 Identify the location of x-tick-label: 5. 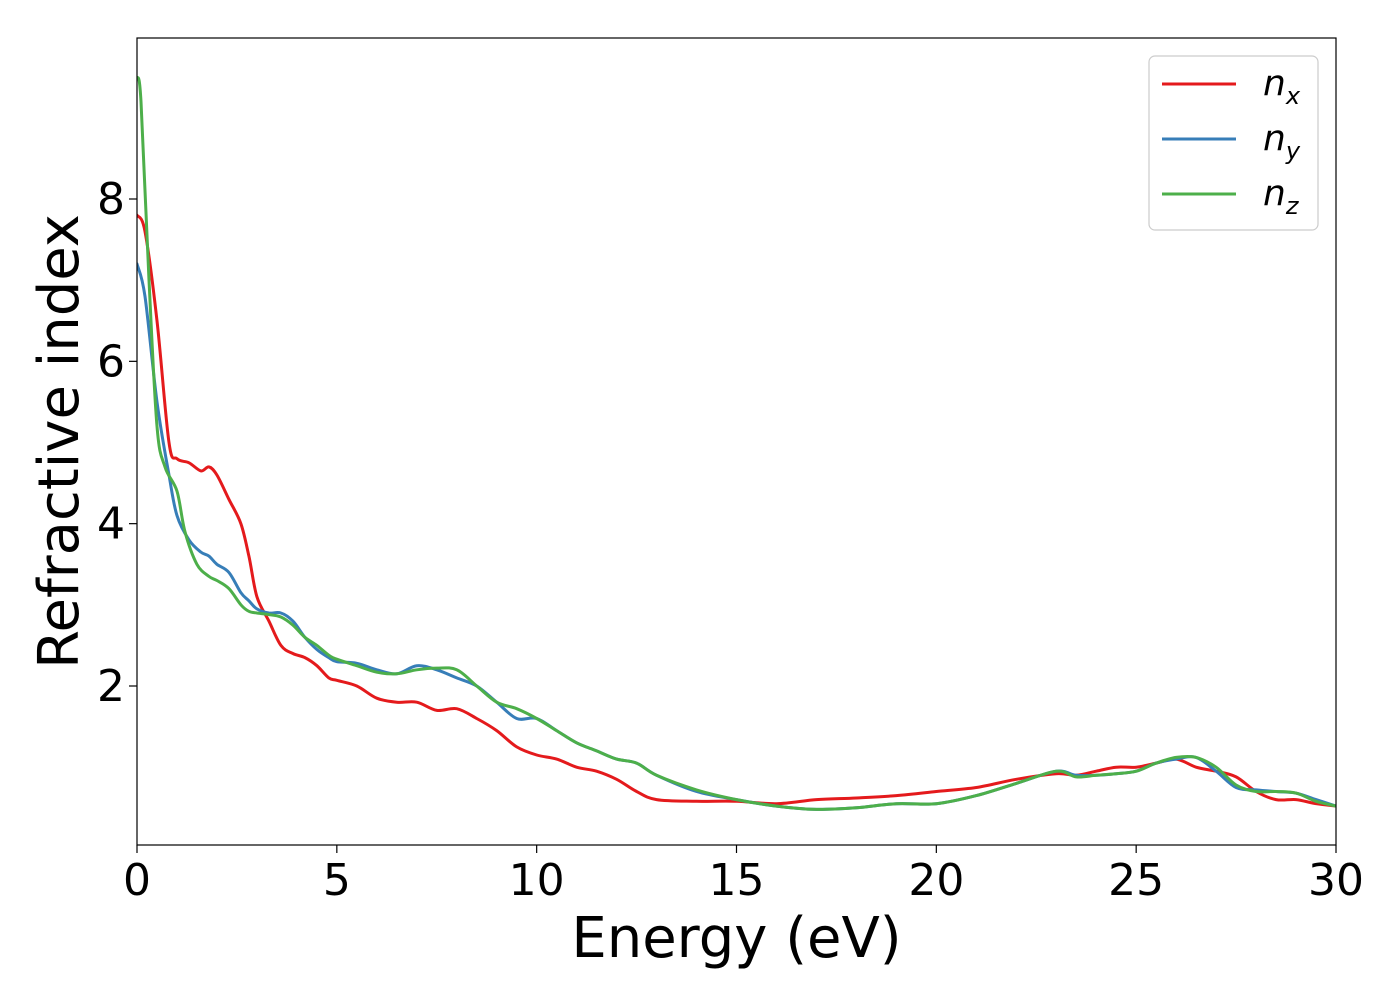
(337, 880).